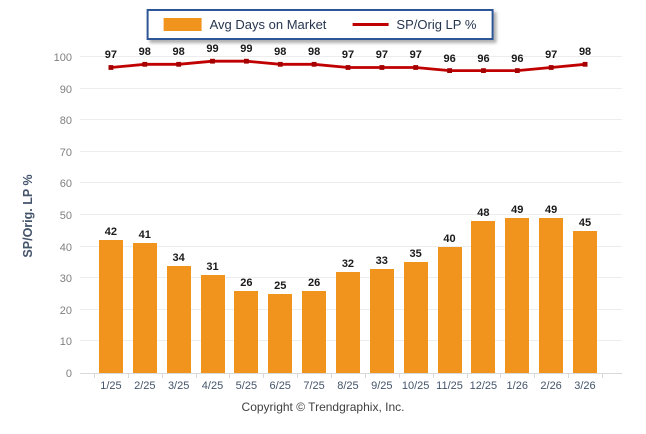 The height and width of the screenshot is (434, 646). Describe the element at coordinates (178, 257) in the screenshot. I see `bar-value-label: 34` at that location.